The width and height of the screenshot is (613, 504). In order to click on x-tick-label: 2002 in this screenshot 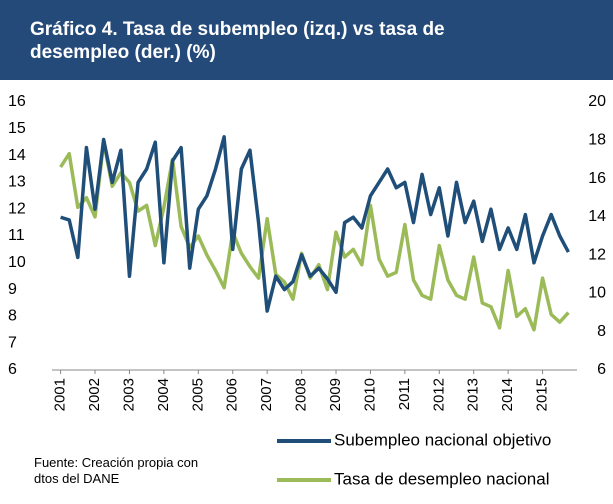, I will do `click(94, 394)`.